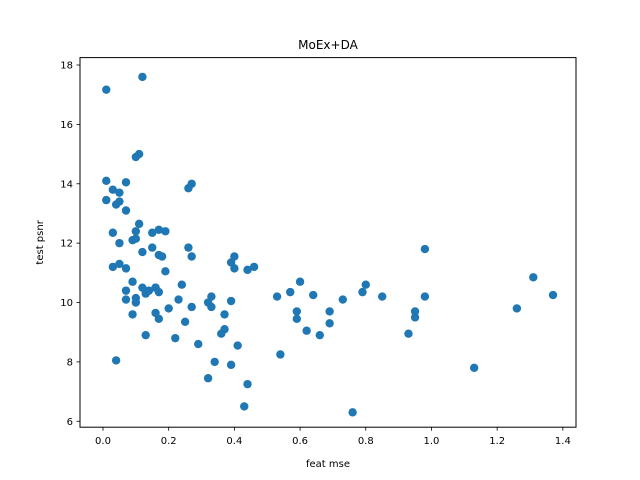  I want to click on y-axis-label: test psnr, so click(40, 241).